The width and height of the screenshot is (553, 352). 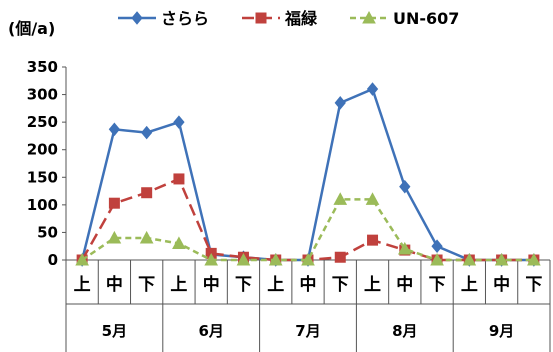 What do you see at coordinates (42, 122) in the screenshot?
I see `y-tick-label: 250` at bounding box center [42, 122].